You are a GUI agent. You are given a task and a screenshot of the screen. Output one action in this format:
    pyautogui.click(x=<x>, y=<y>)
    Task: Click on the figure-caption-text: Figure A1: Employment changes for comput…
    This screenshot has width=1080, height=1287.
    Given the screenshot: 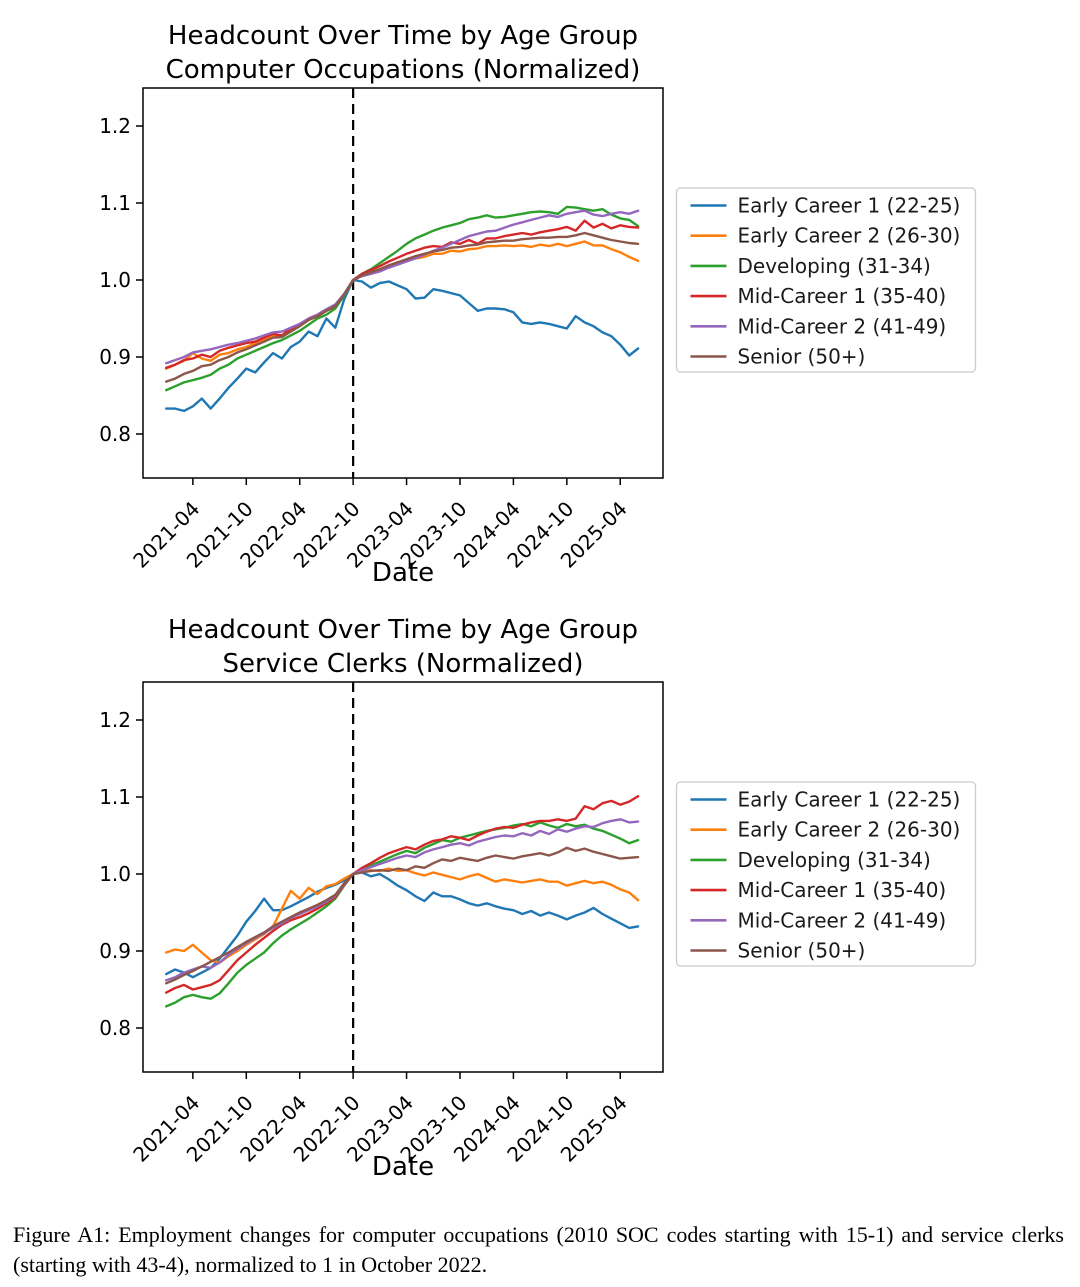 What is the action you would take?
    pyautogui.click(x=538, y=1250)
    